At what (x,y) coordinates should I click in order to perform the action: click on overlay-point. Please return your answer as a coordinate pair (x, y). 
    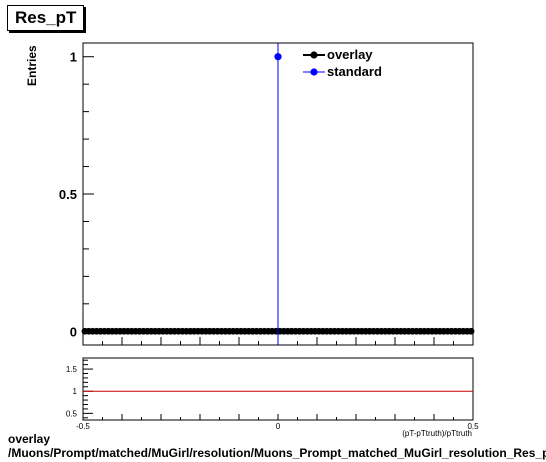
    Looking at the image, I should click on (471, 331).